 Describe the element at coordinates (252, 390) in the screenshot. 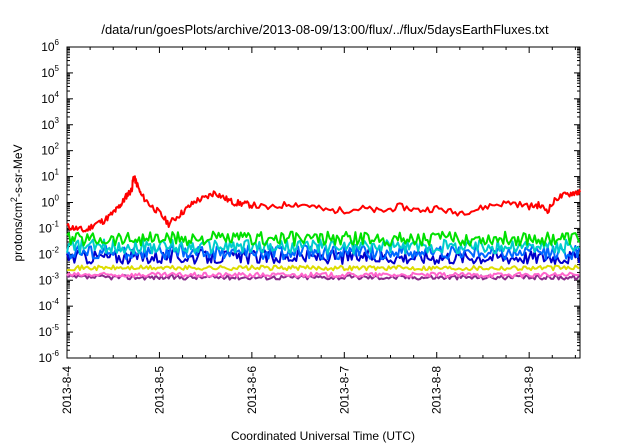

I see `x-tick-label: 2013-8-6` at that location.